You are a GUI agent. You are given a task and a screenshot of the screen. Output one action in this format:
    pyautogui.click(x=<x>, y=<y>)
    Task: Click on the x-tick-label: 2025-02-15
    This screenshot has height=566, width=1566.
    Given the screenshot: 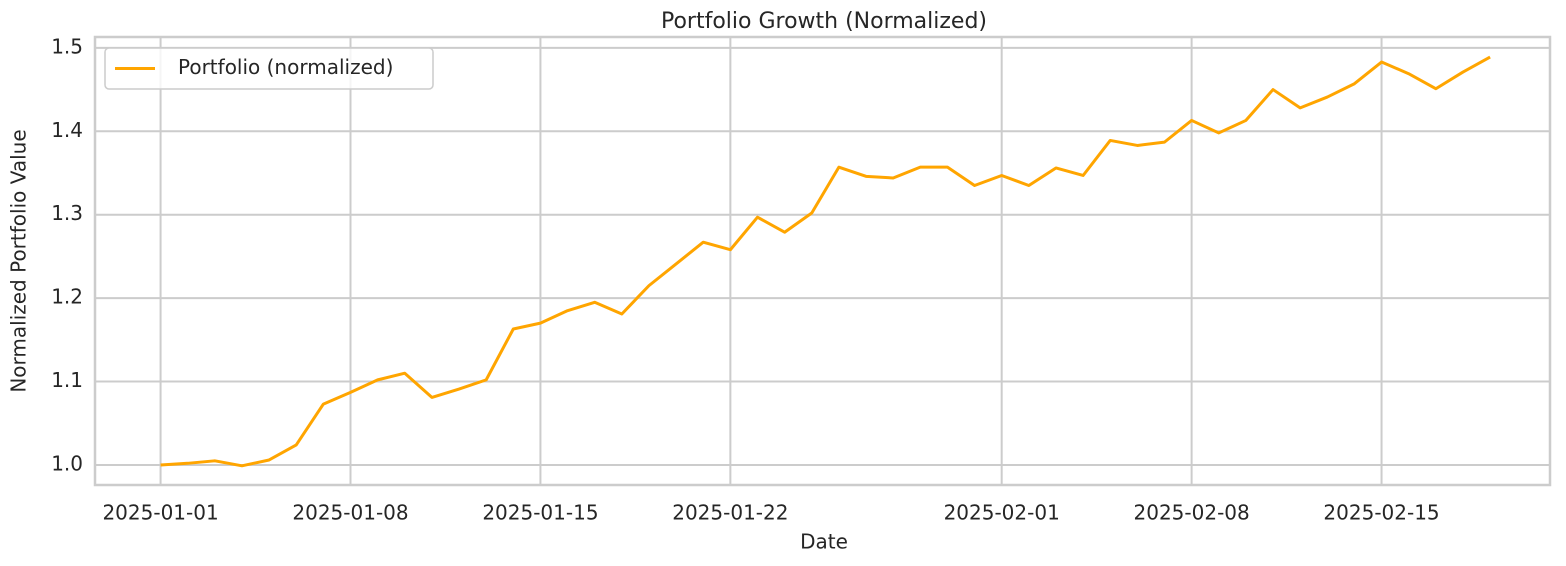 What is the action you would take?
    pyautogui.click(x=1381, y=513)
    